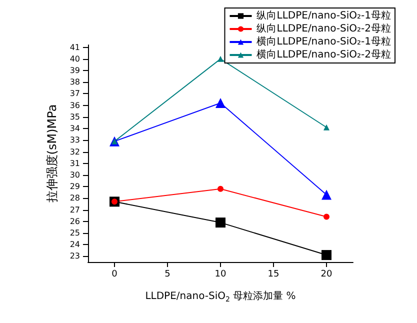 This screenshot has height=323, width=417. I want to click on y-tick-label: 24, so click(75, 245).